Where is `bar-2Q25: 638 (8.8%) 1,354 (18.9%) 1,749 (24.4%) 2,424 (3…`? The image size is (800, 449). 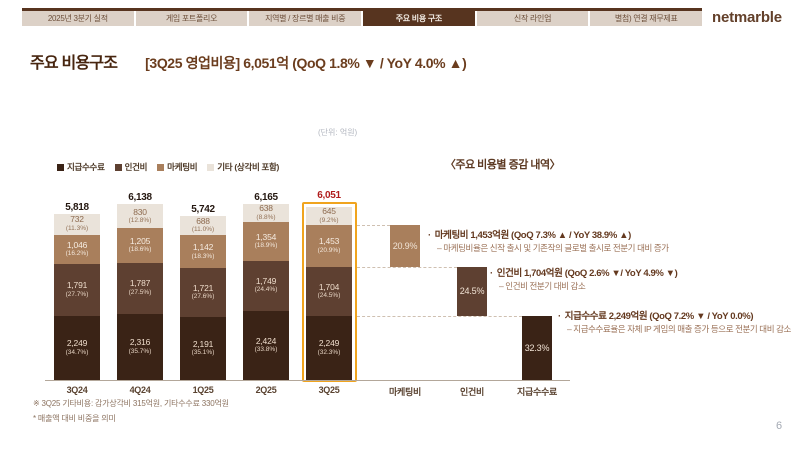
bar-2Q25: 638 (8.8%) 1,354 (18.9%) 1,749 (24.4%) 2,424 (3… is located at coordinates (266, 291).